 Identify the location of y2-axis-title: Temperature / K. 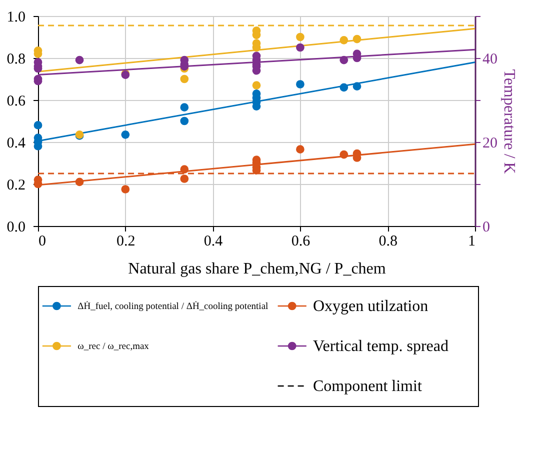
(509, 121).